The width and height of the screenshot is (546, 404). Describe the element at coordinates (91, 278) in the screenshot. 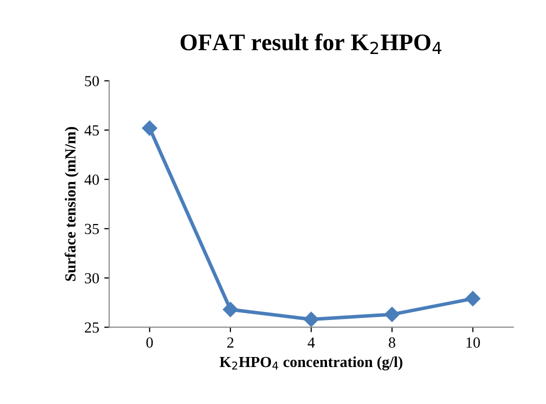

I see `y-tick-label: 30` at that location.